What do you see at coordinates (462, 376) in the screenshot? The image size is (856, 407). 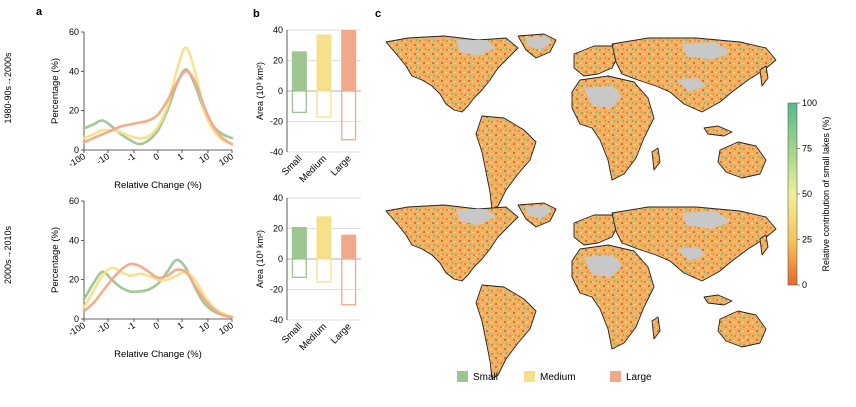 I see `legend-swatch-small` at bounding box center [462, 376].